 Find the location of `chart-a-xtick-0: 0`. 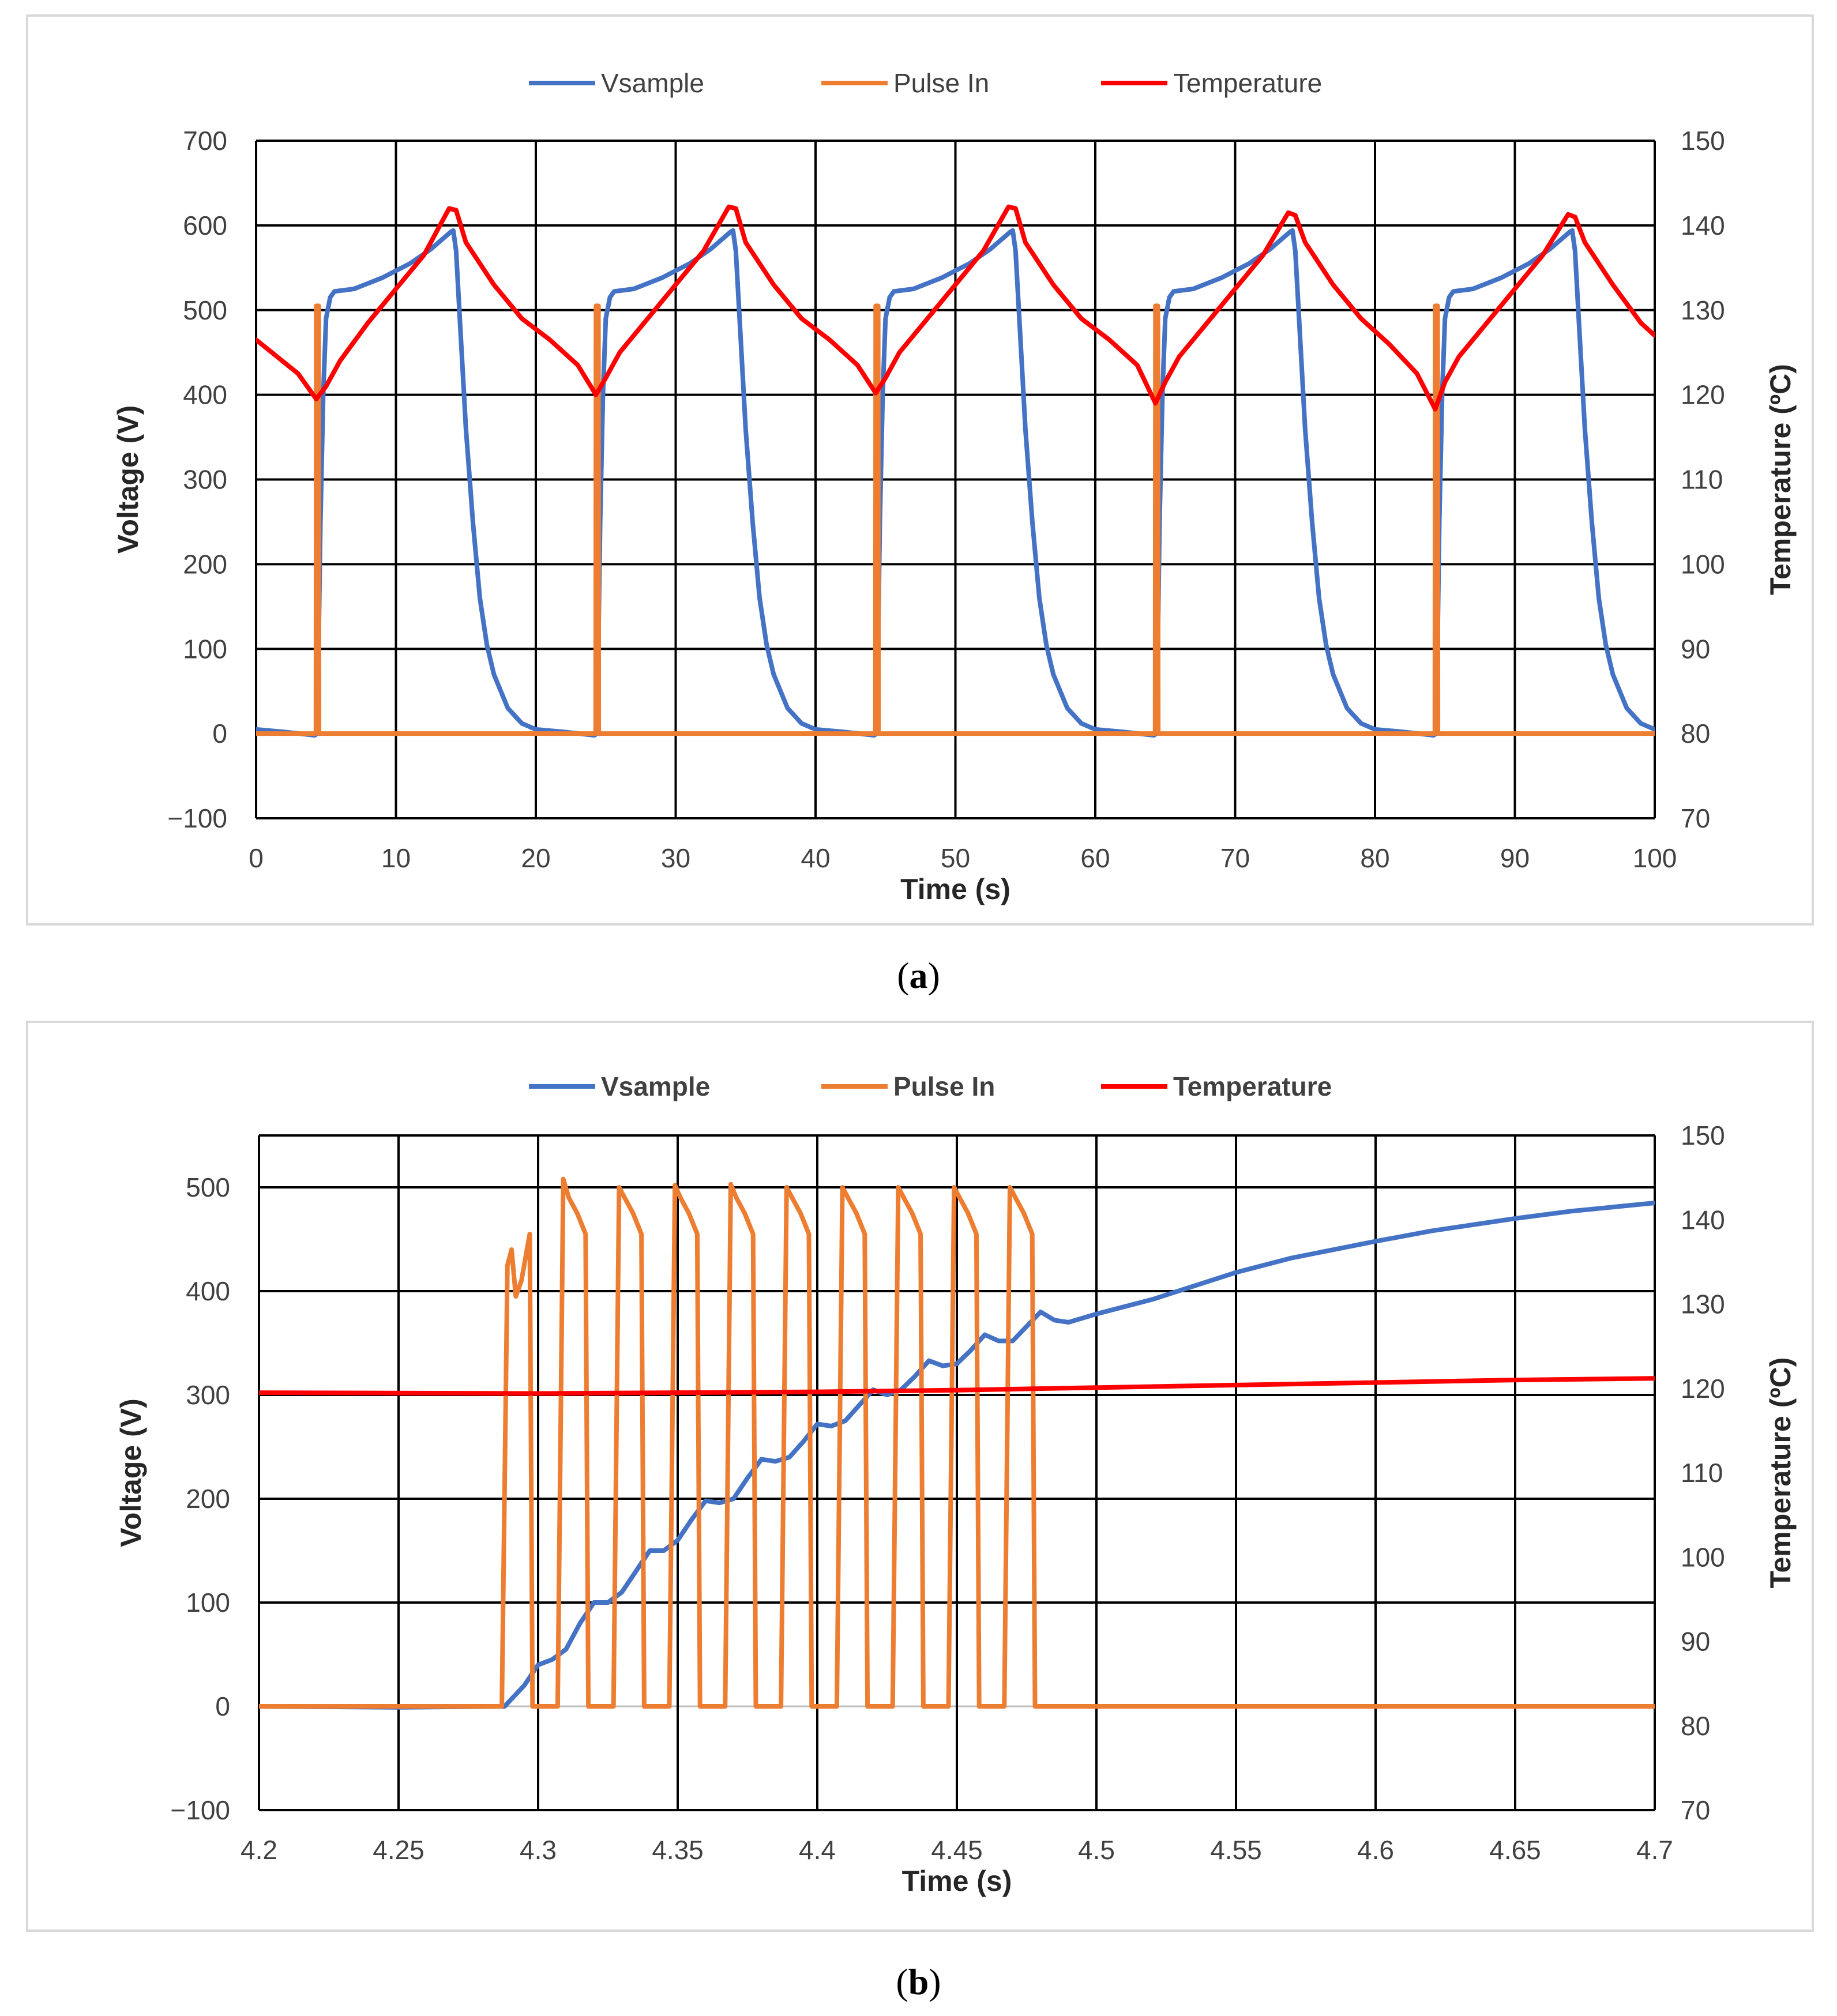

chart-a-xtick-0: 0 is located at coordinates (256, 858).